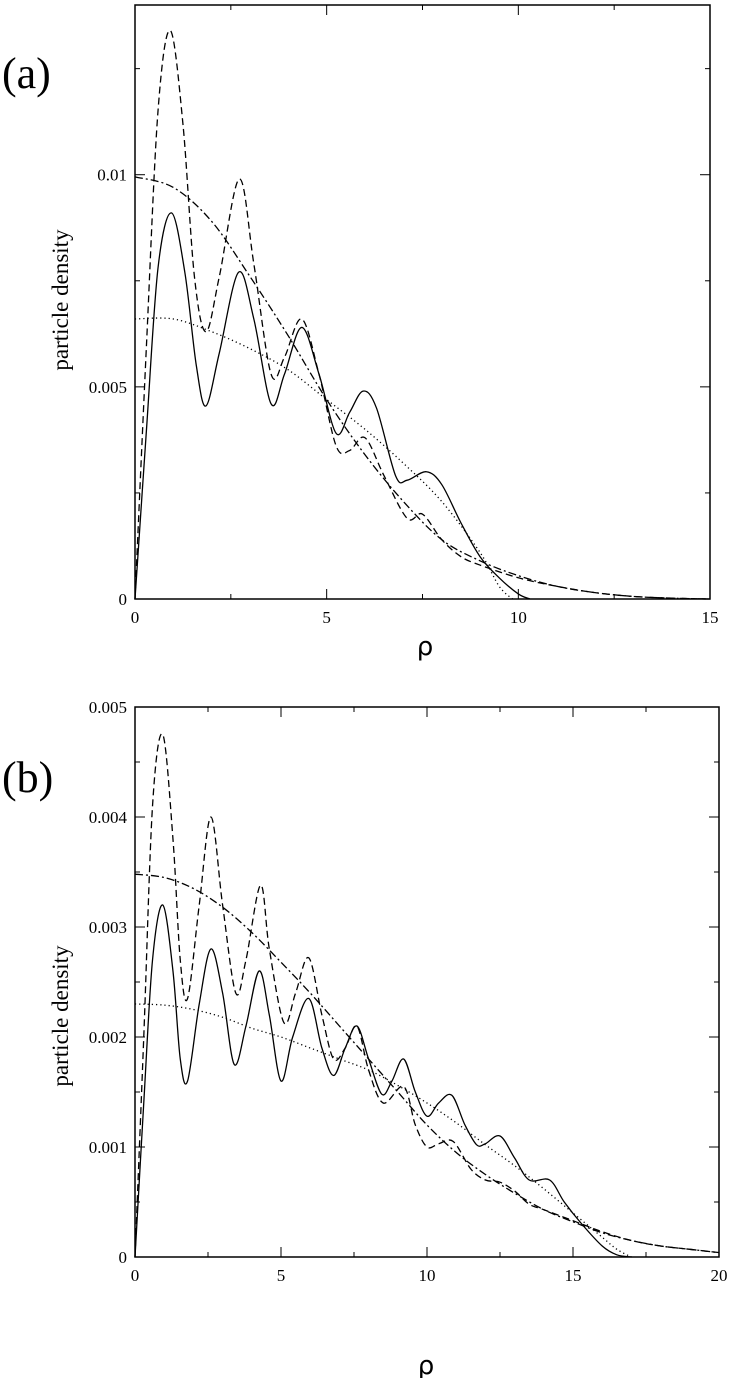 The image size is (736, 1378). Describe the element at coordinates (426, 1364) in the screenshot. I see `panel-b-xlabel: ρ` at that location.